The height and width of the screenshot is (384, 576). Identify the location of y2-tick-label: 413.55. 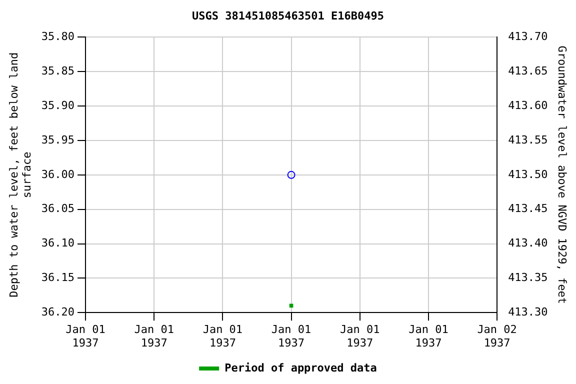
(528, 139).